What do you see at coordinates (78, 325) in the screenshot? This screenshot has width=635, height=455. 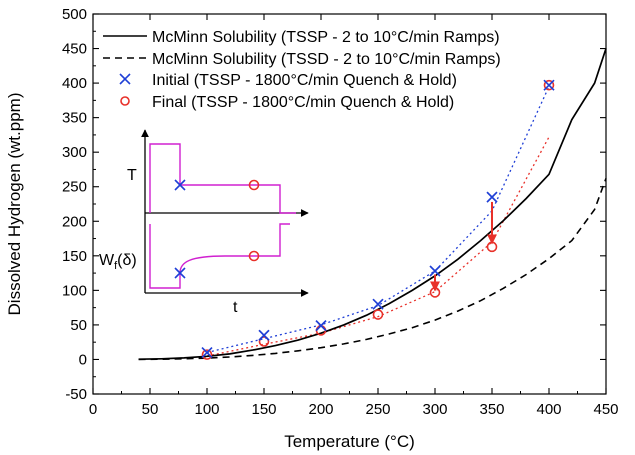 I see `y-tick-label: 50` at bounding box center [78, 325].